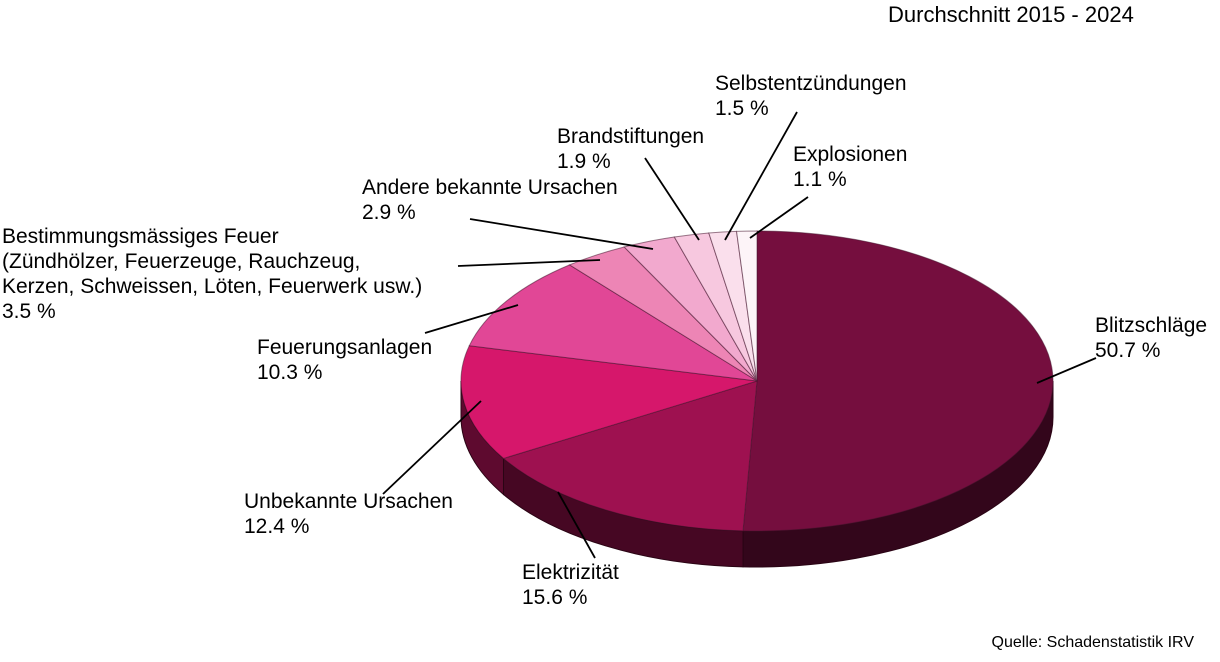 This screenshot has width=1220, height=662. Describe the element at coordinates (490, 200) in the screenshot. I see `slice-label-andere-bekannte-ursachen: Andere bekannte Ursachen 2.9 %` at that location.